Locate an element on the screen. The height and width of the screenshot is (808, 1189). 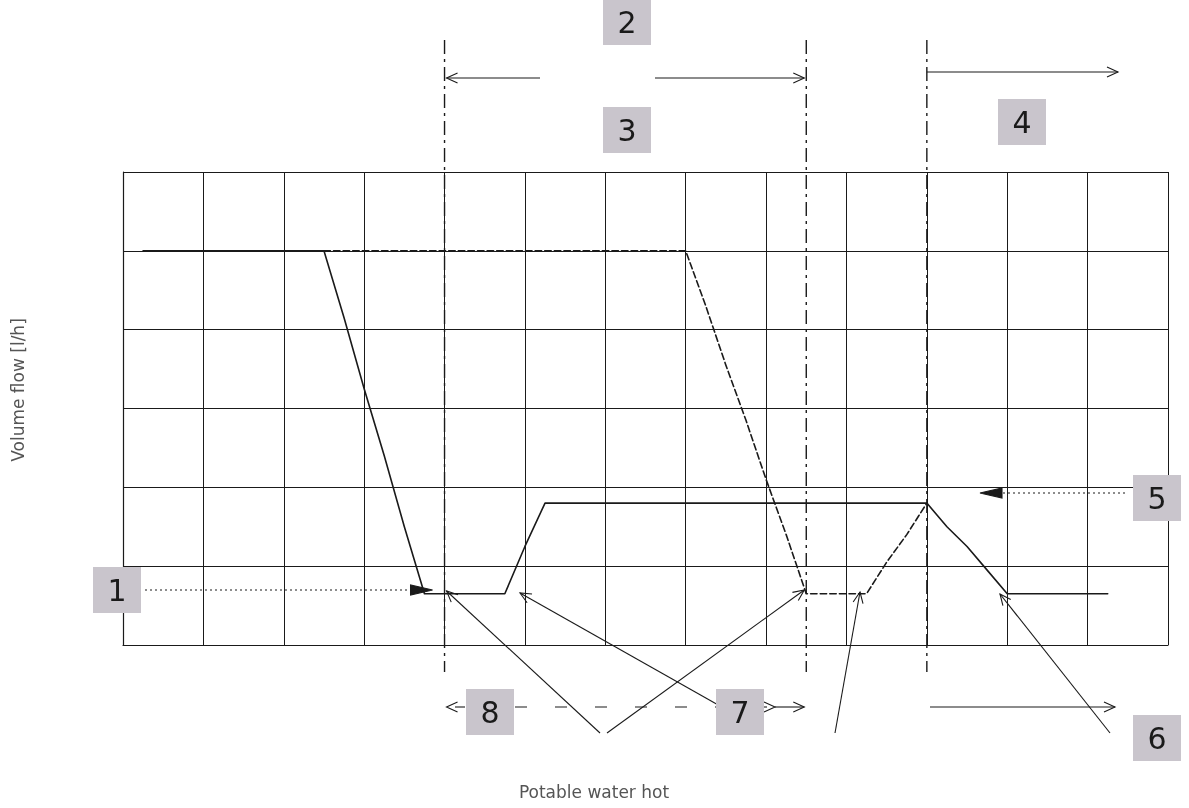
annotation: 1 is located at coordinates (117, 590).